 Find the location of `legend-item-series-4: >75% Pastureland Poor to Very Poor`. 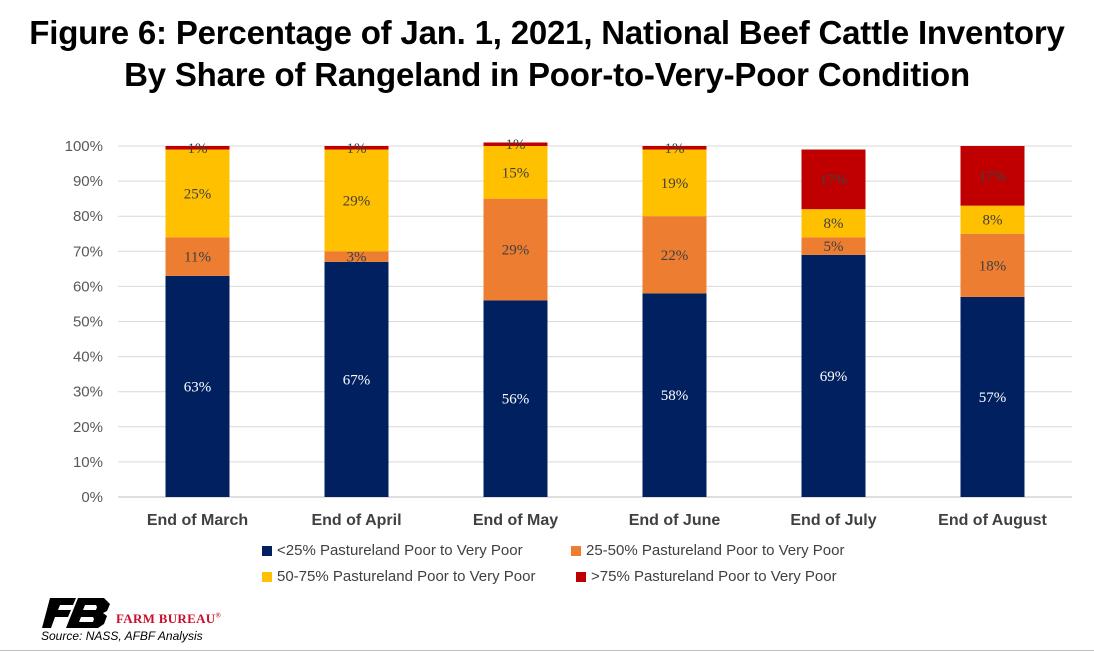

legend-item-series-4: >75% Pastureland Poor to Very Poor is located at coordinates (706, 576).